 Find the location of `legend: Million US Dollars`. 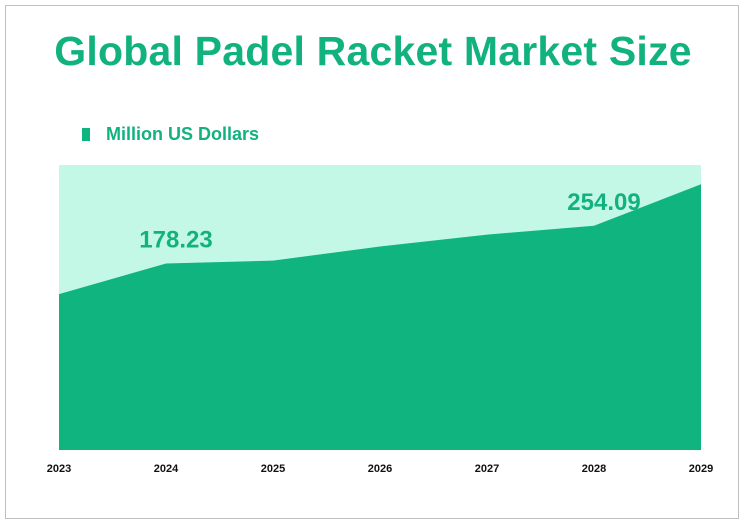

legend: Million US Dollars is located at coordinates (170, 134).